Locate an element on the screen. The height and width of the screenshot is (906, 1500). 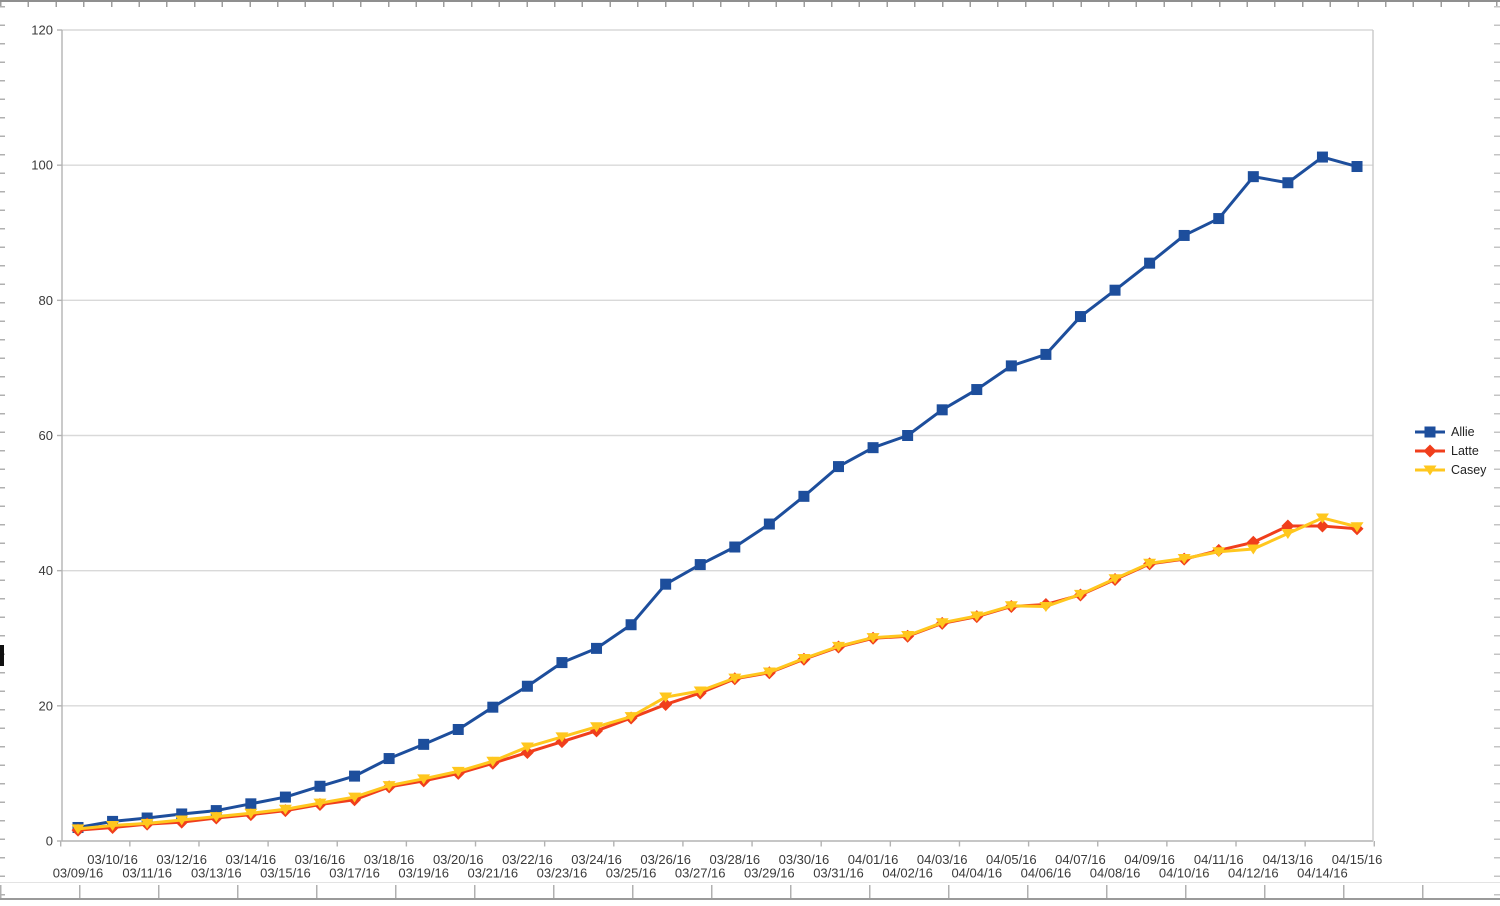
x-tick-label: 04/02/16 is located at coordinates (907, 873).